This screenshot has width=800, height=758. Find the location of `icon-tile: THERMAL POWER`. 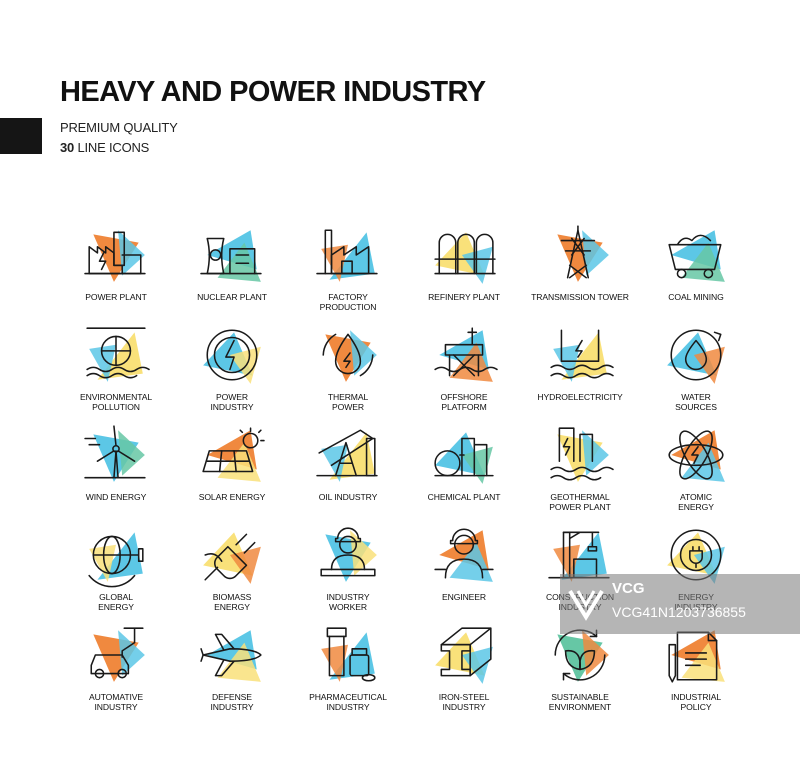

icon-tile: THERMAL POWER is located at coordinates (348, 372).